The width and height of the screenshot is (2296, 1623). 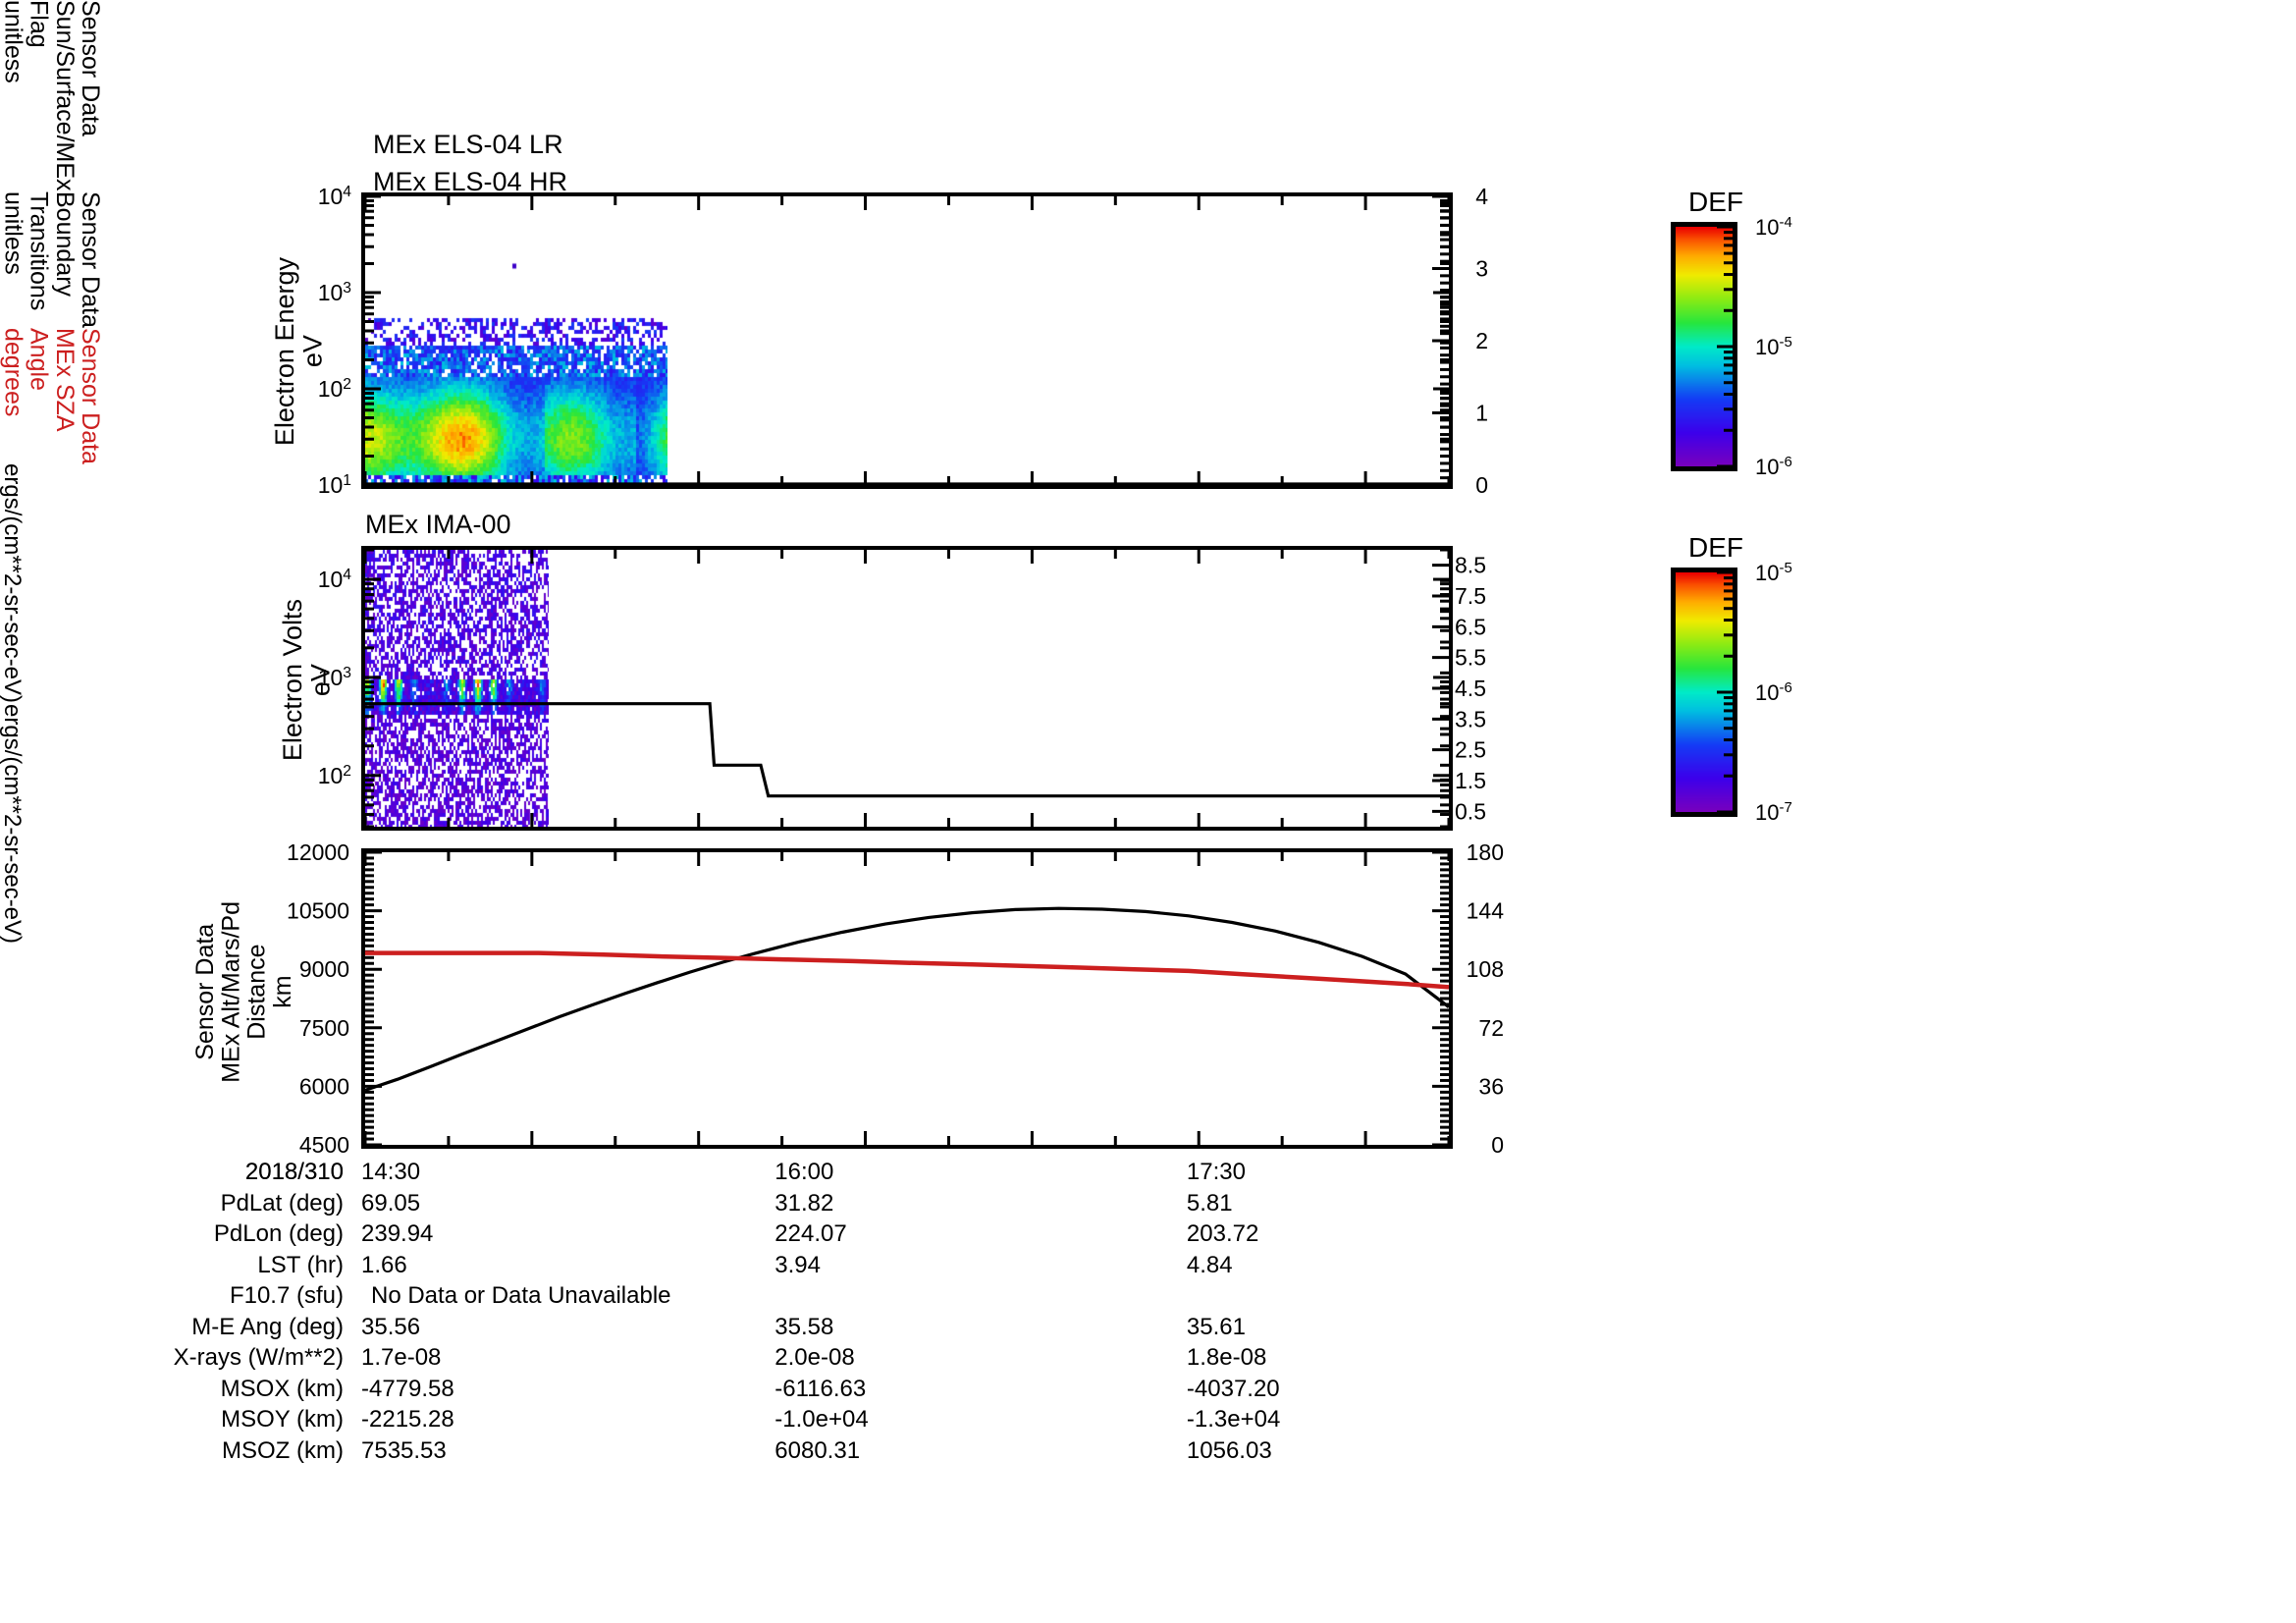 What do you see at coordinates (1209, 1264) in the screenshot?
I see `table-cell: 4.84` at bounding box center [1209, 1264].